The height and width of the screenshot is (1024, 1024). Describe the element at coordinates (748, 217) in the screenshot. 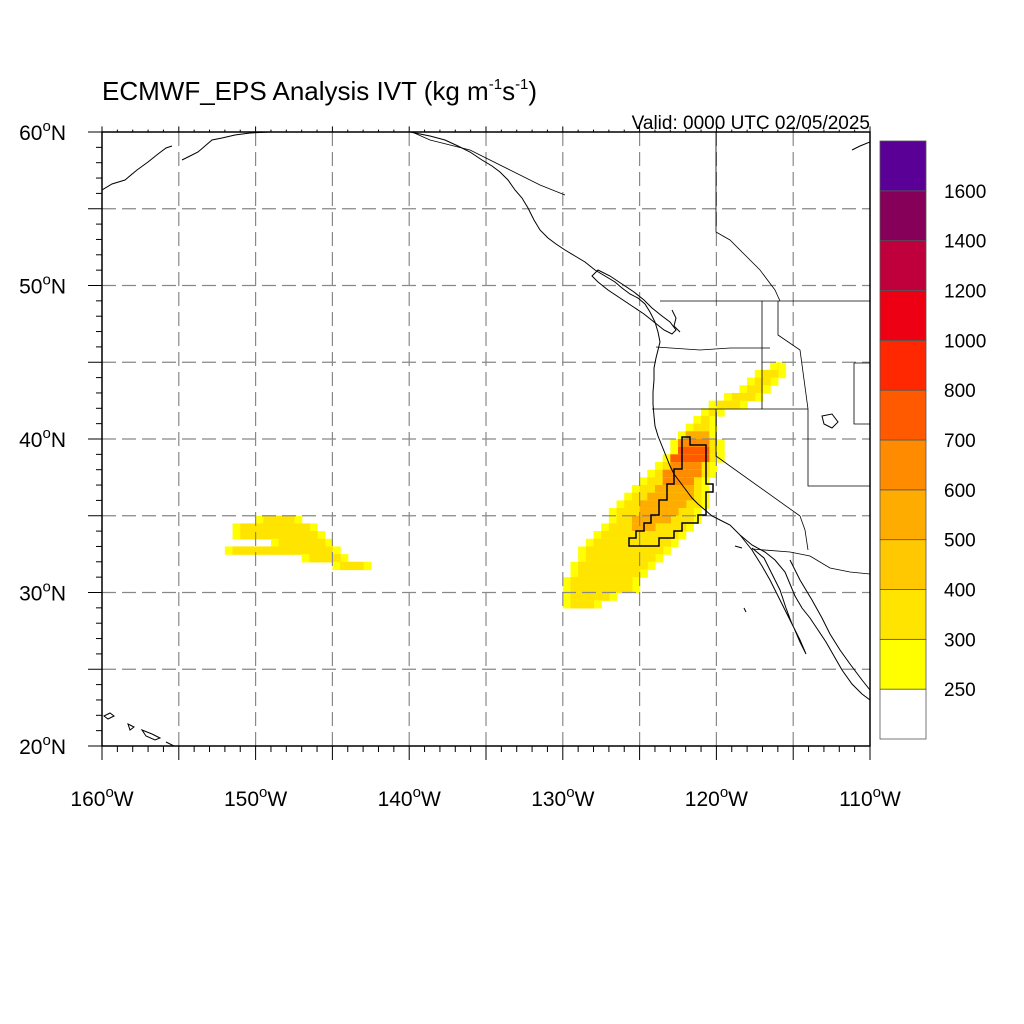

I see `alberta-bc-boundary` at that location.